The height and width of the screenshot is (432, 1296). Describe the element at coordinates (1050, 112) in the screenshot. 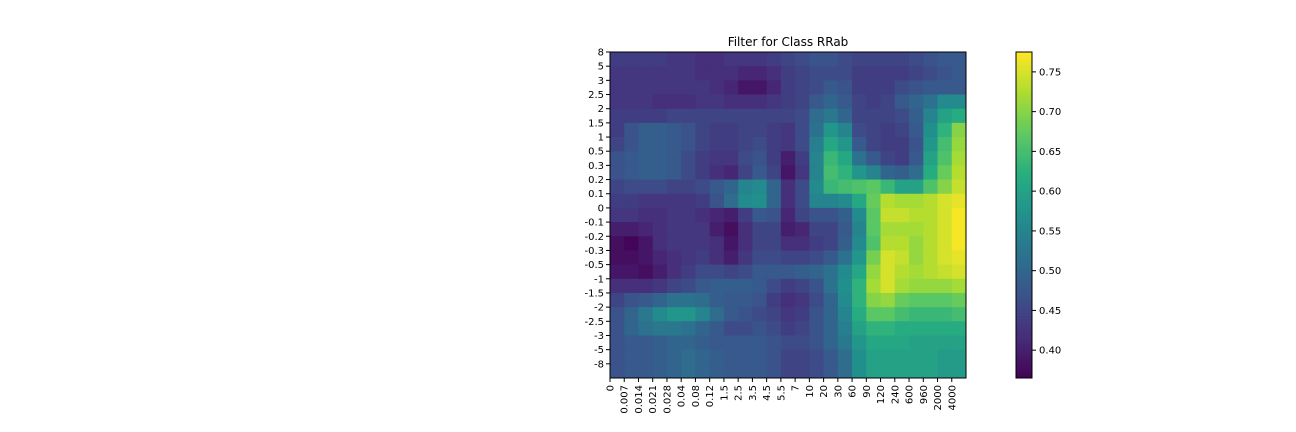

I see `colorbar-tick-label: 0.70` at that location.